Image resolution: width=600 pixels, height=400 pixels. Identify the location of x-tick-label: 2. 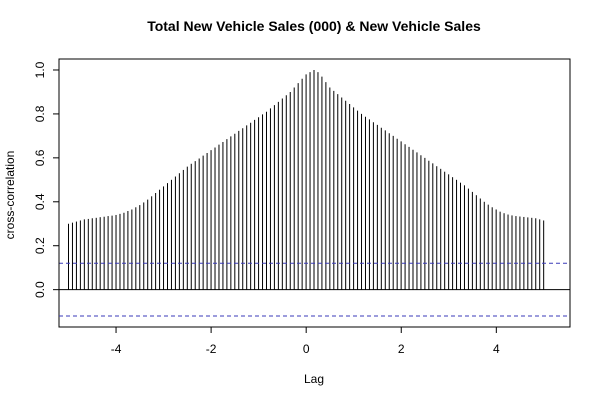
(401, 349).